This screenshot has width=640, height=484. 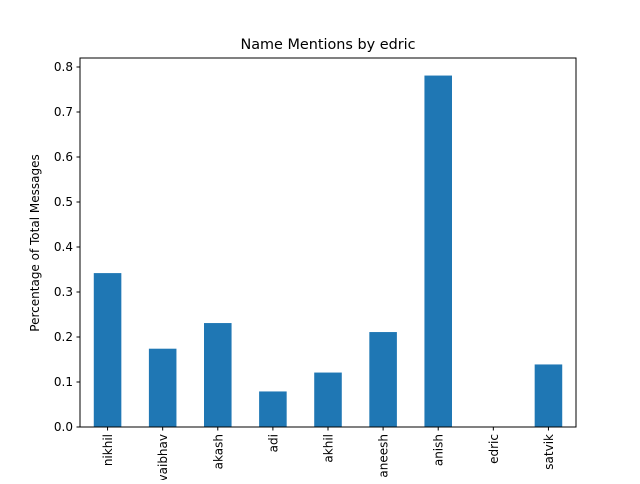 I want to click on y-tick-label: 0.4, so click(x=63, y=247).